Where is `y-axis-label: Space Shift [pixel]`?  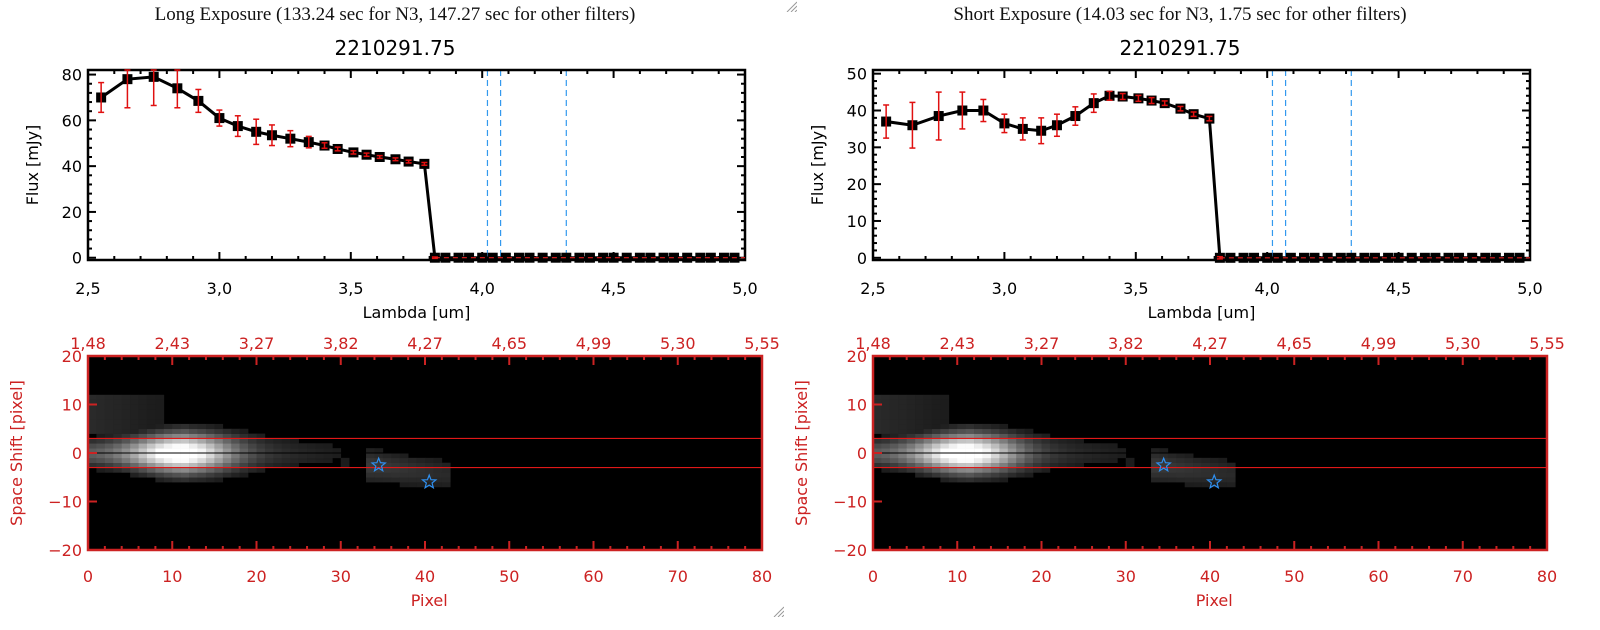 y-axis-label: Space Shift [pixel] is located at coordinates (801, 453).